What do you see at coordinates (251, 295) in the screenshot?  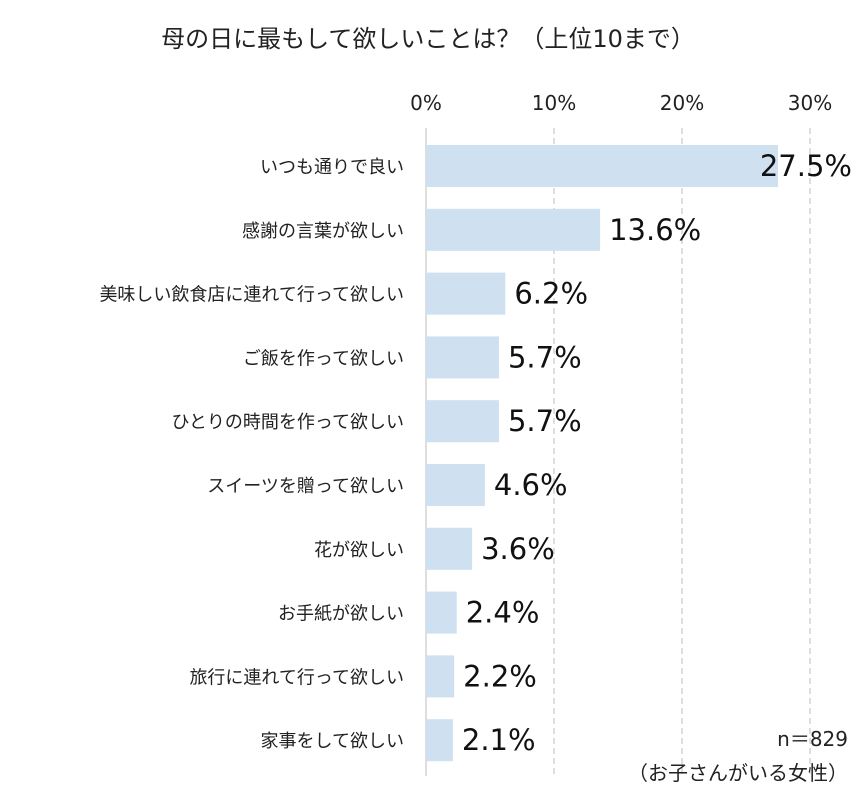 I see `category-label: 美味しい飲食店に連れて行って欲しい` at bounding box center [251, 295].